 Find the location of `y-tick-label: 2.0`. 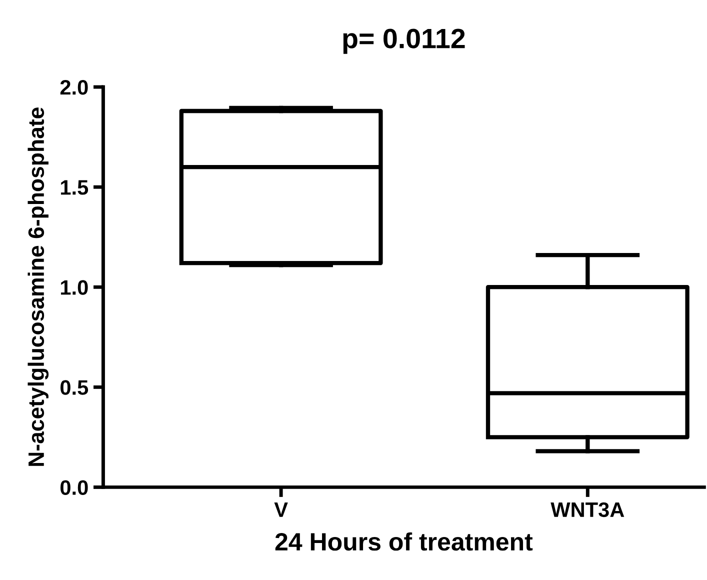

y-tick-label: 2.0 is located at coordinates (74, 87).